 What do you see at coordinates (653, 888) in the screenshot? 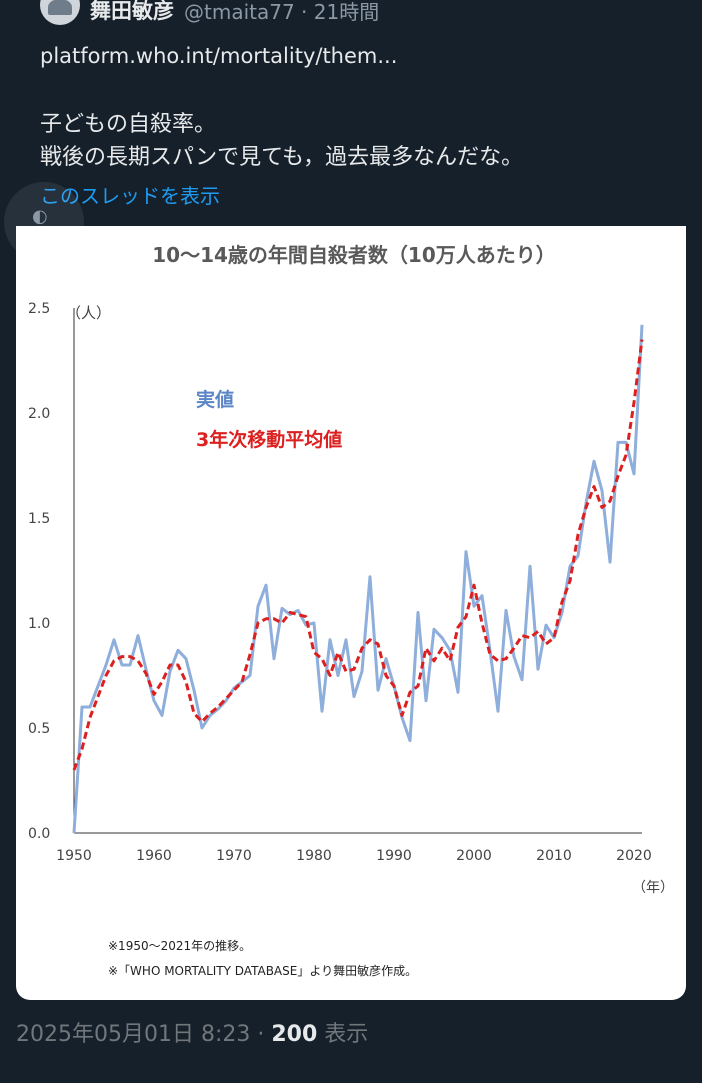
I see `x-unit-label: （年）` at bounding box center [653, 888].